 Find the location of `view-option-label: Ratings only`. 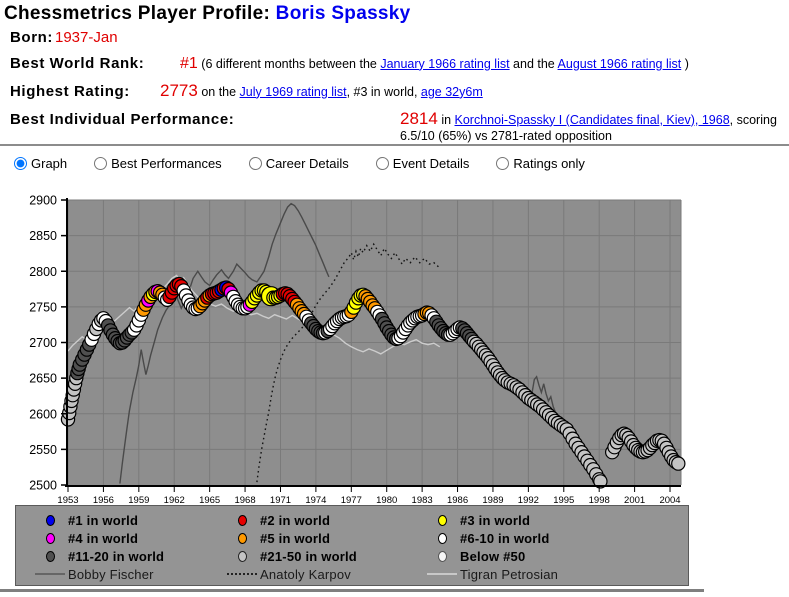

view-option-label: Ratings only is located at coordinates (549, 163).